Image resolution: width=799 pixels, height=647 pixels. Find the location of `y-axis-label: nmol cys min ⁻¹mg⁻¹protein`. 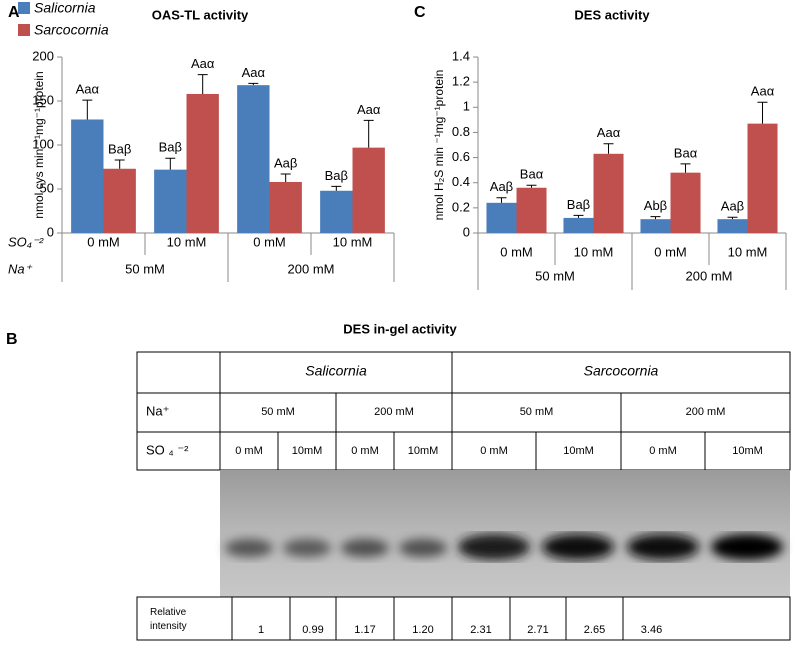

y-axis-label: nmol cys min ⁻¹mg⁻¹protein is located at coordinates (39, 144).